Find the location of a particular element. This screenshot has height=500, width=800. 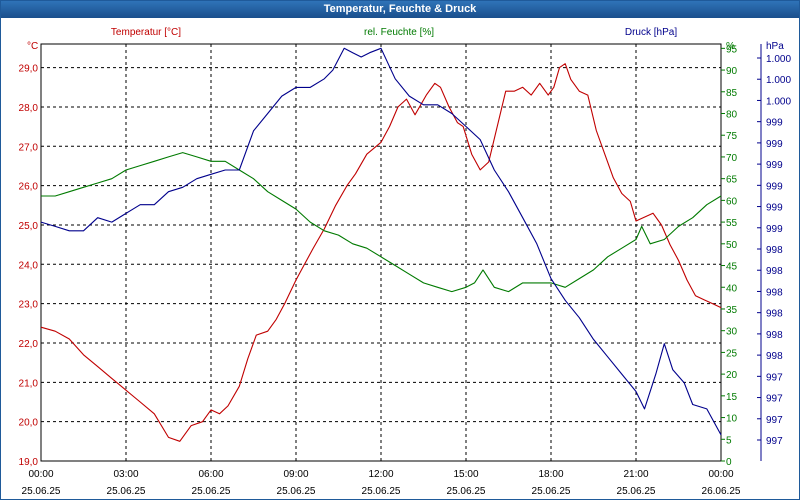

x-tick-label: 12:00 is located at coordinates (380, 474).